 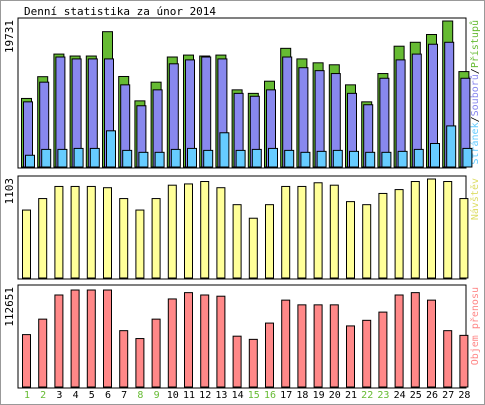 What do you see at coordinates (319, 395) in the screenshot?
I see `x-tick-label: 19` at bounding box center [319, 395].